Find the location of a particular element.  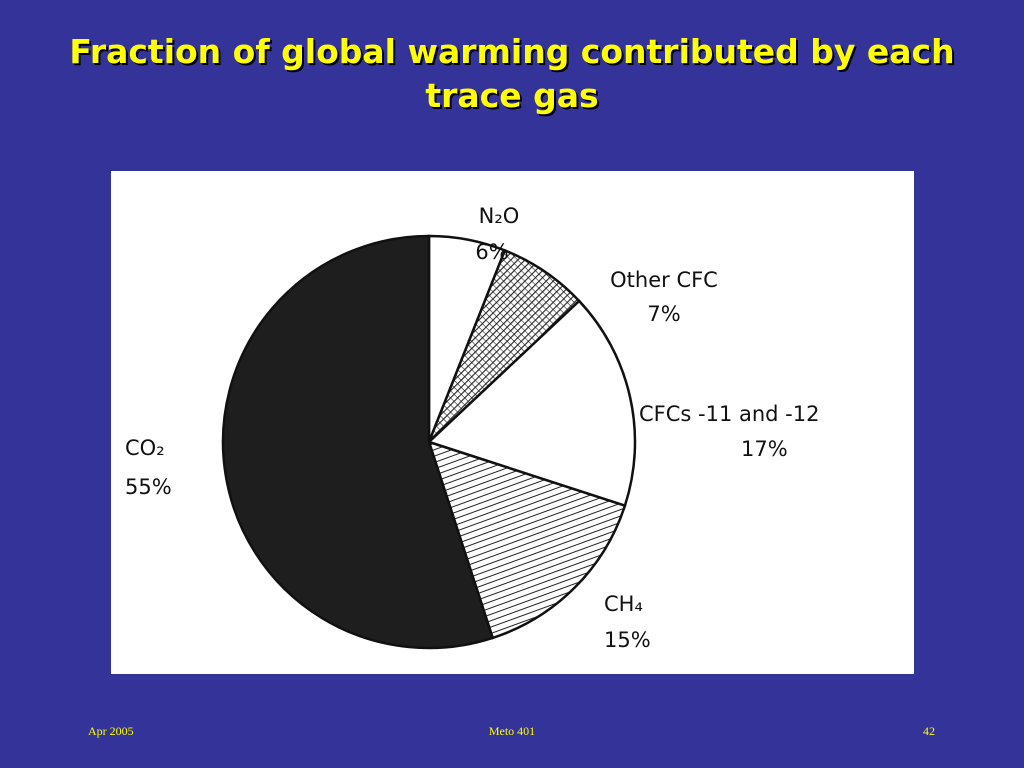

footer-course: Meto 401 is located at coordinates (512, 731).